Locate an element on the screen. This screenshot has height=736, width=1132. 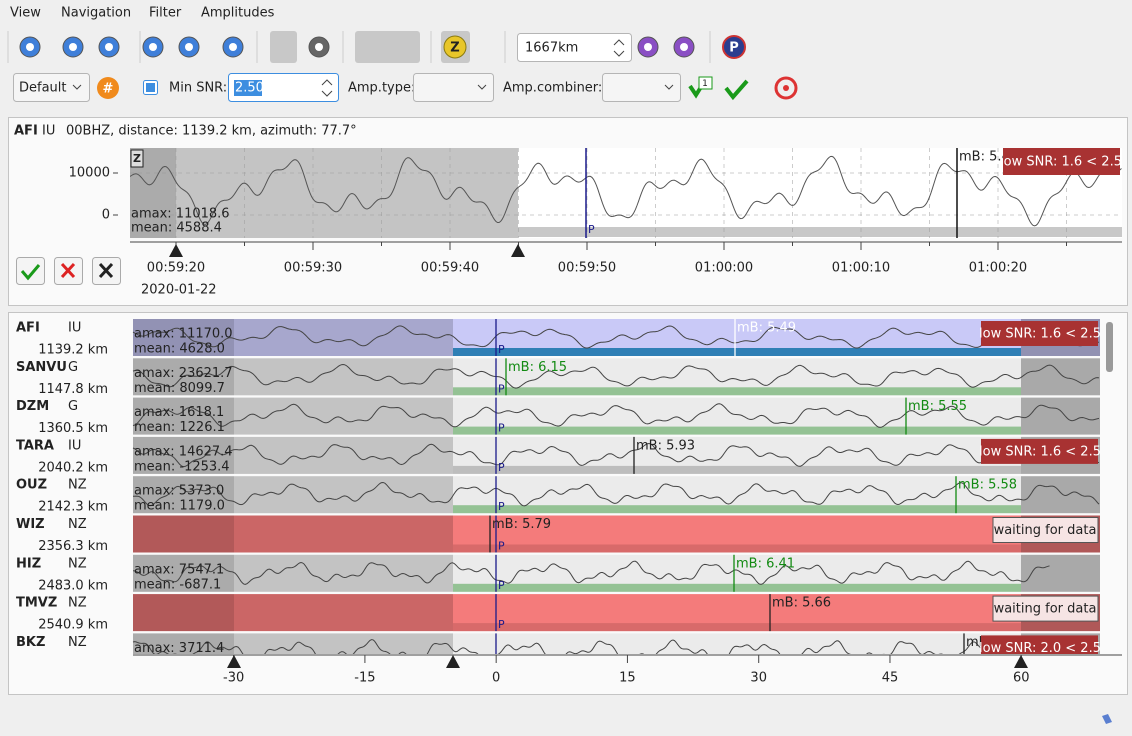
detail-mean: mean: 4588.4 is located at coordinates (176, 228).